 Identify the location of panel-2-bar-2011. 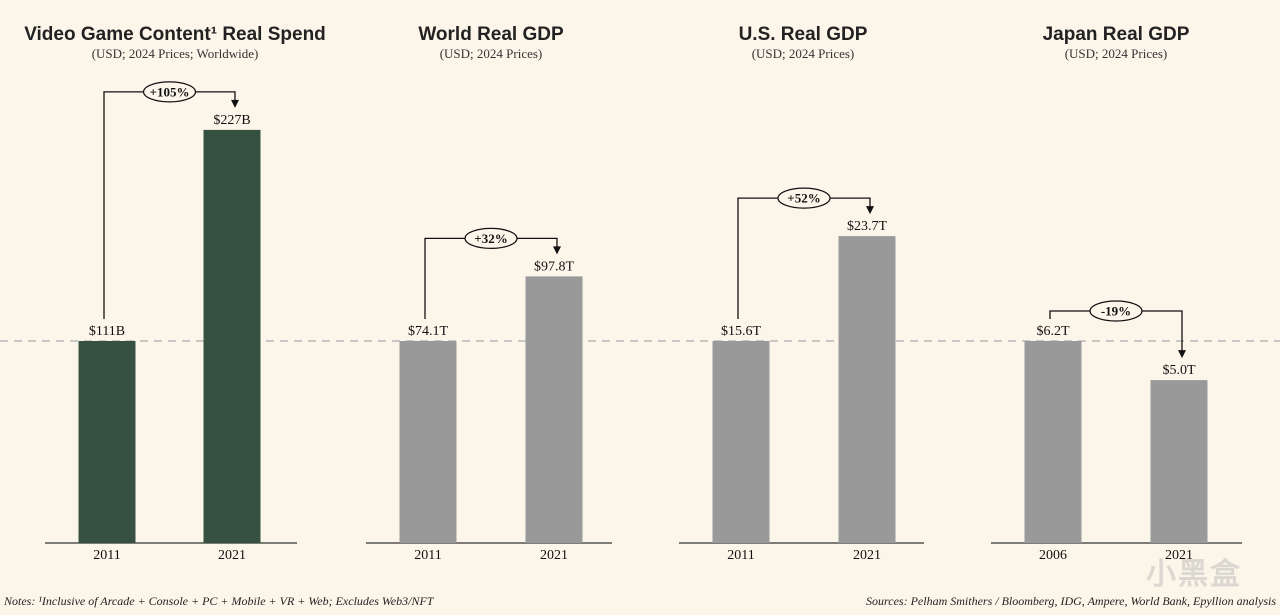
(428, 442).